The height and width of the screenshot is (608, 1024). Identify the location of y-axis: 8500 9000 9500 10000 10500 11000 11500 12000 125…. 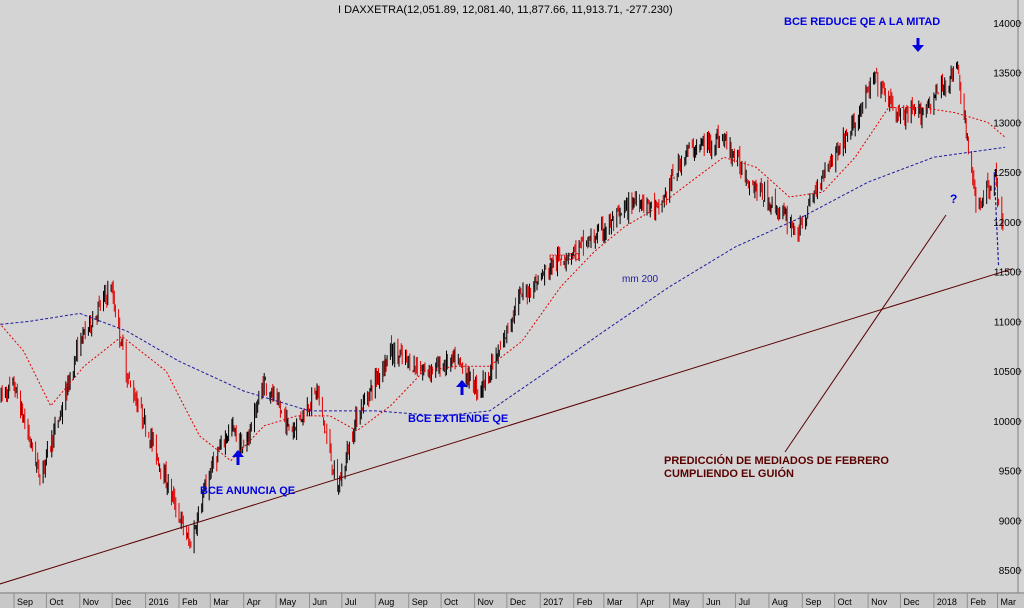
(1007, 298).